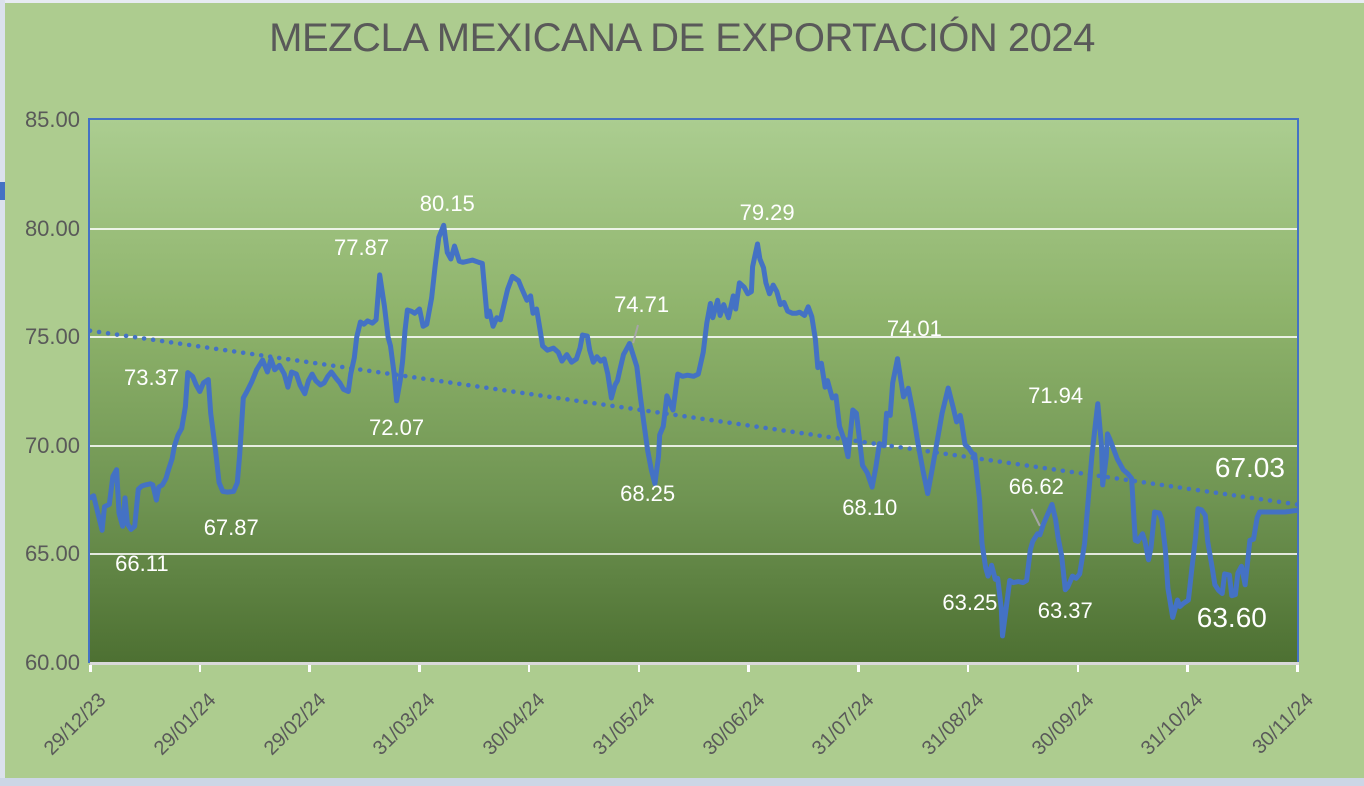  I want to click on x-axis-line, so click(694, 663).